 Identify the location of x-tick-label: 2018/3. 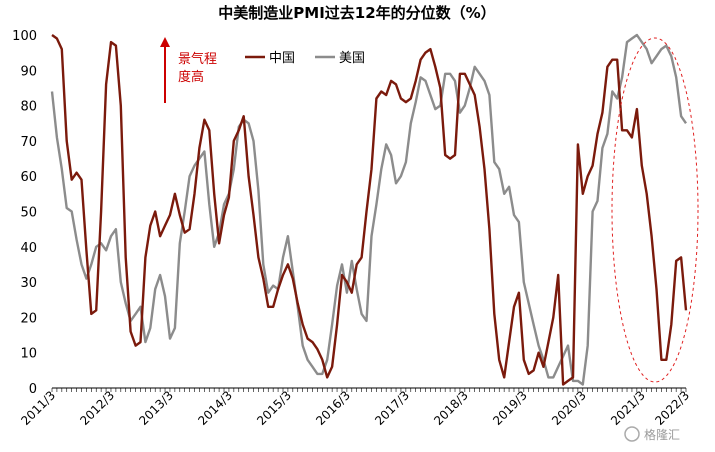
(451, 408).